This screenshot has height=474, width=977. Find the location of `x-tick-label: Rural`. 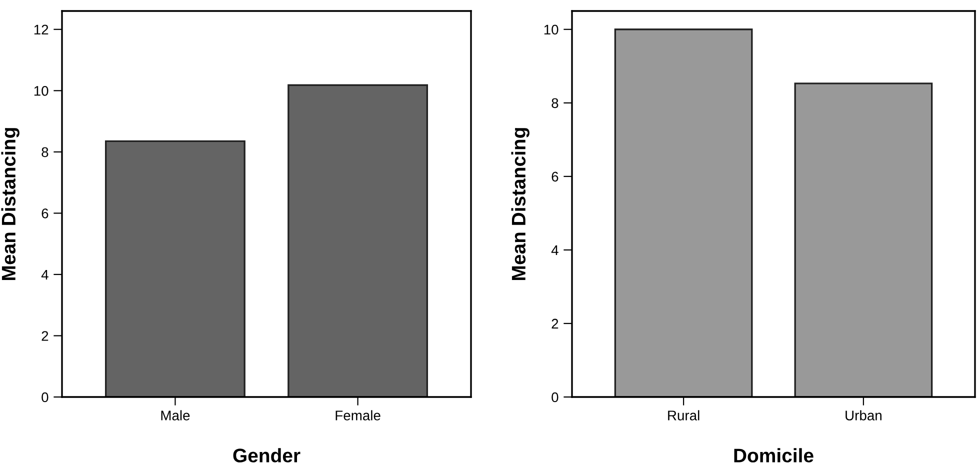

x-tick-label: Rural is located at coordinates (684, 415).